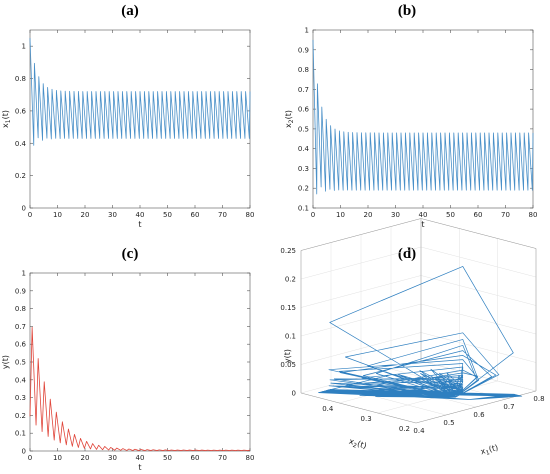  What do you see at coordinates (479, 415) in the screenshot?
I see `x1-tick-label: 0.6` at bounding box center [479, 415].